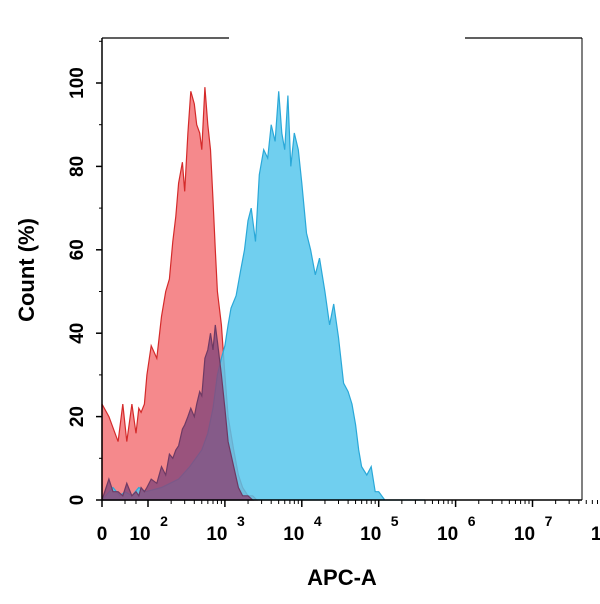 This screenshot has height=604, width=600. I want to click on x-tick-exponent: 2, so click(164, 521).